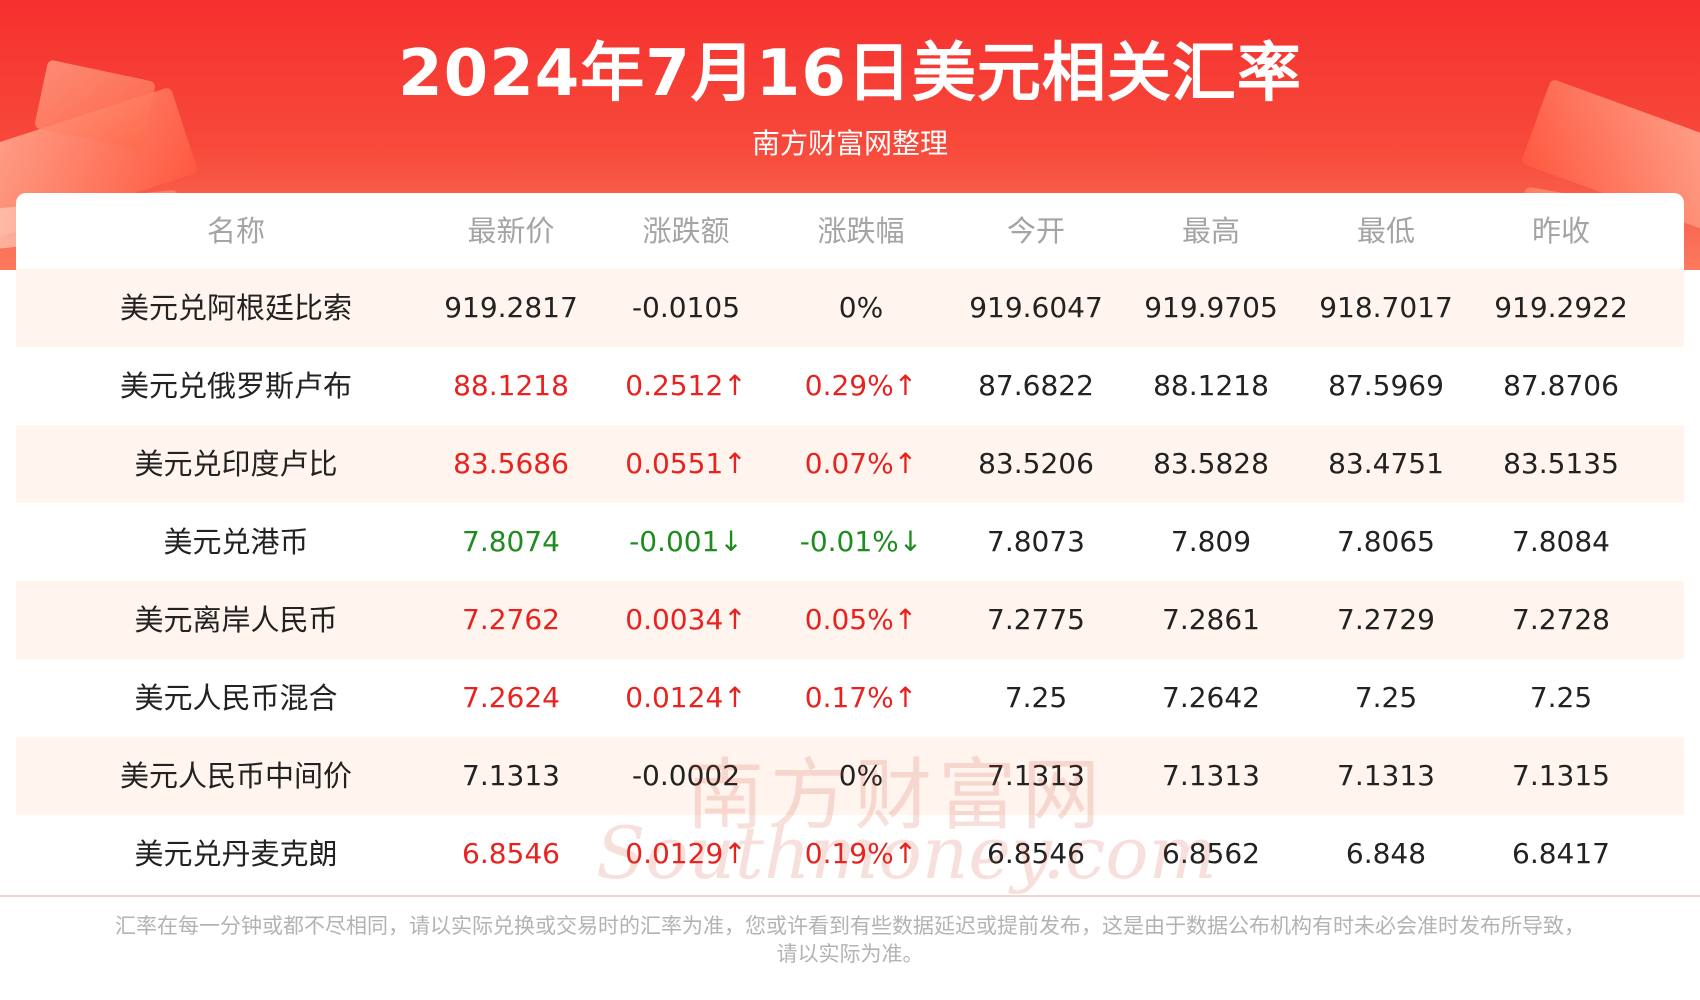 This screenshot has width=1700, height=1000. Describe the element at coordinates (1036, 853) in the screenshot. I see `row-open: 6.8546` at that location.